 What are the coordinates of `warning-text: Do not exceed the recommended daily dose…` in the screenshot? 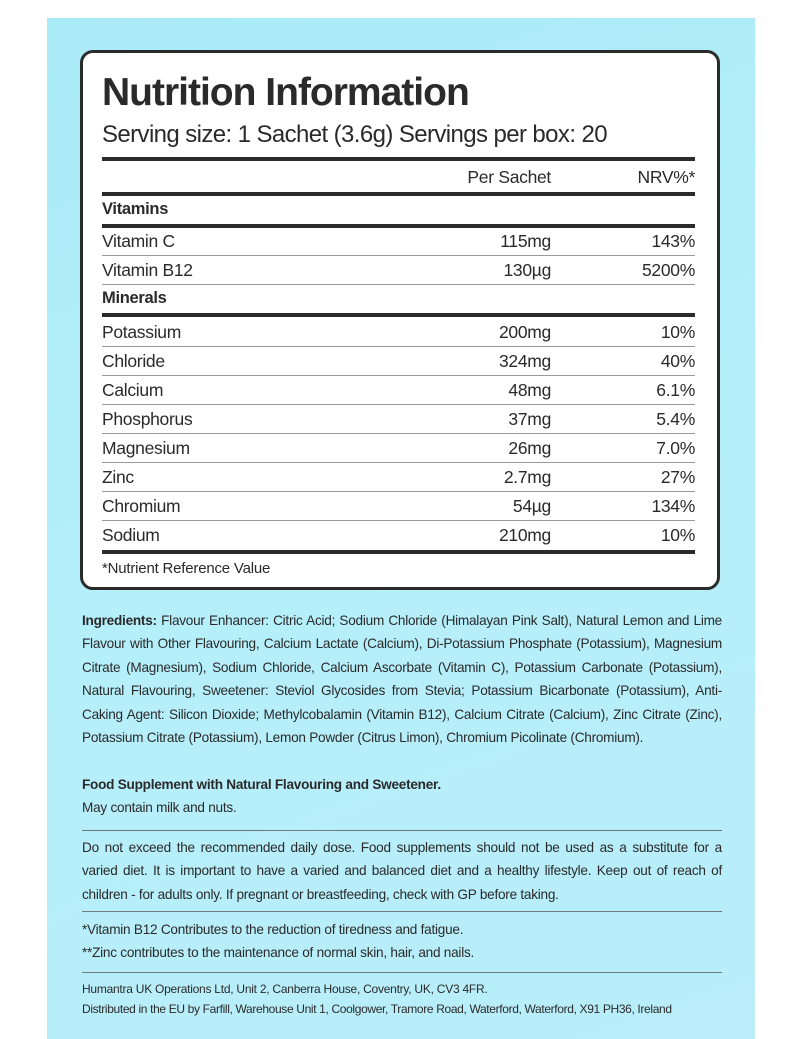 It's located at (402, 871).